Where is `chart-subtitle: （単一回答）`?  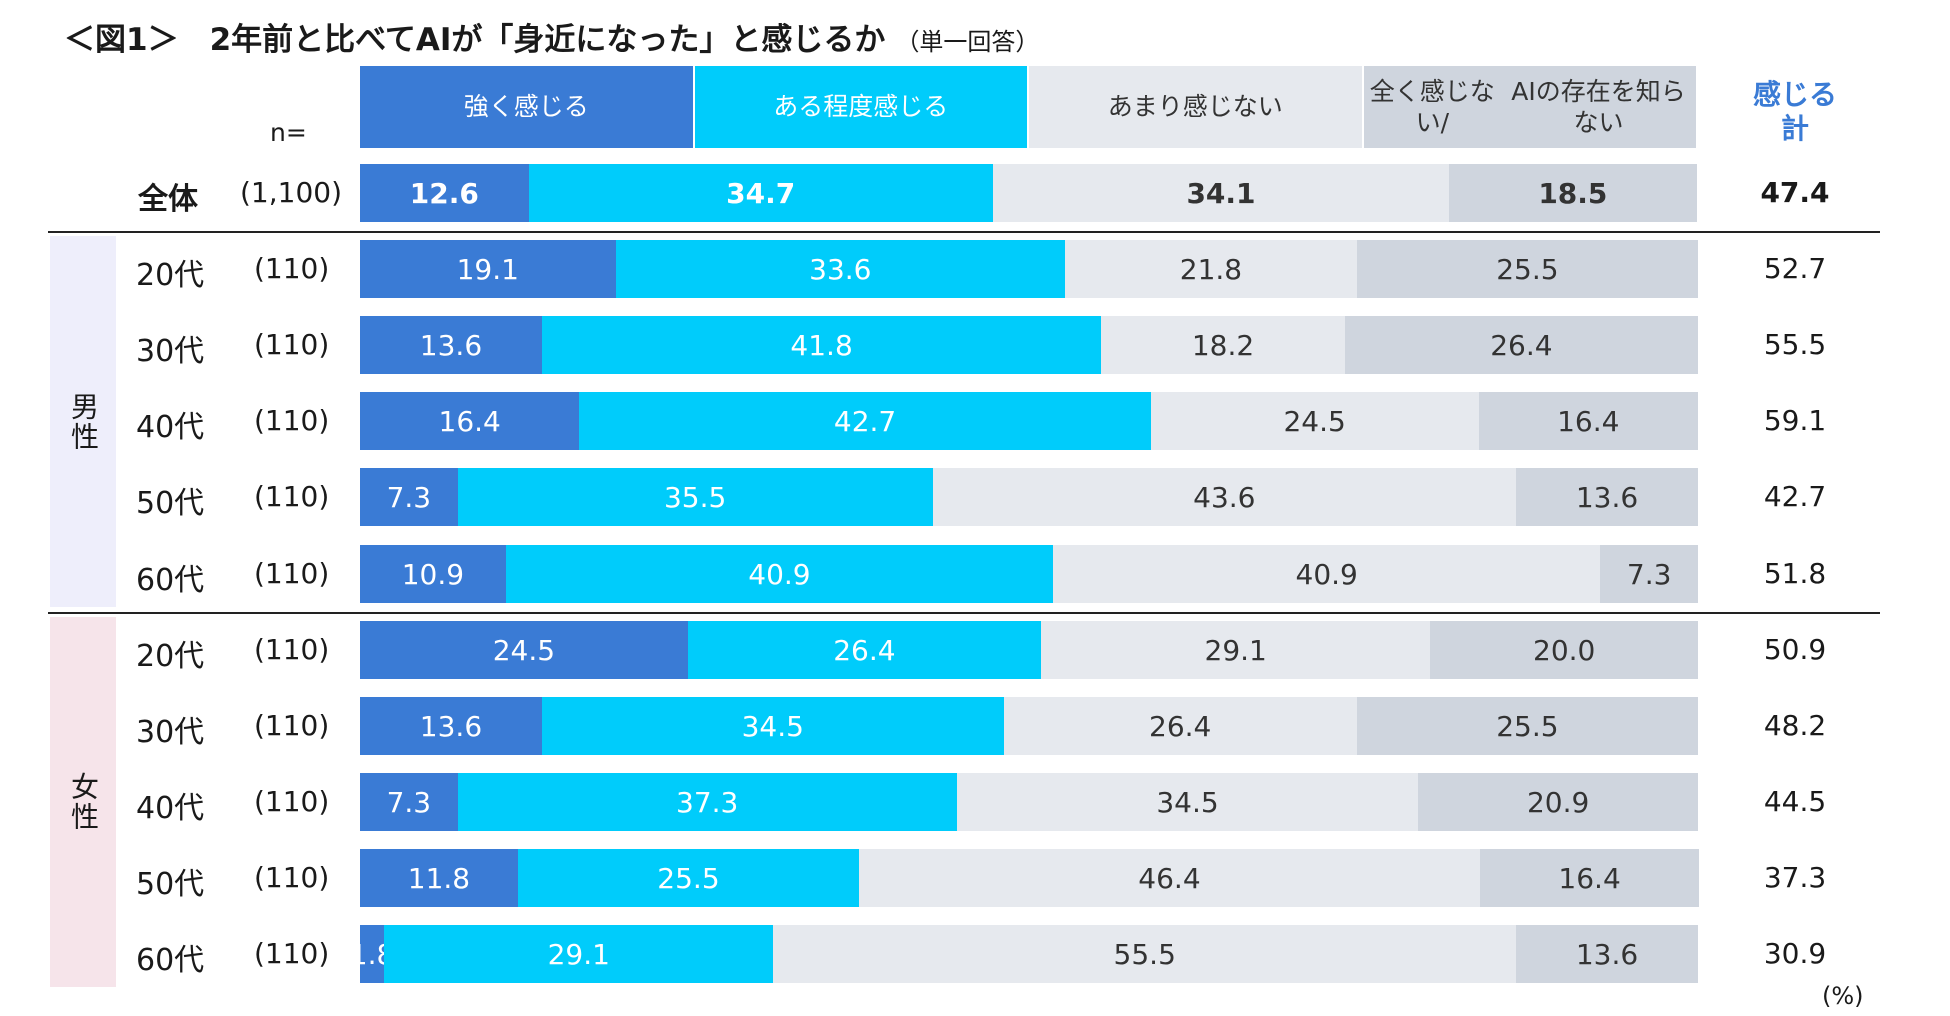 chart-subtitle: （単一回答） is located at coordinates (967, 42).